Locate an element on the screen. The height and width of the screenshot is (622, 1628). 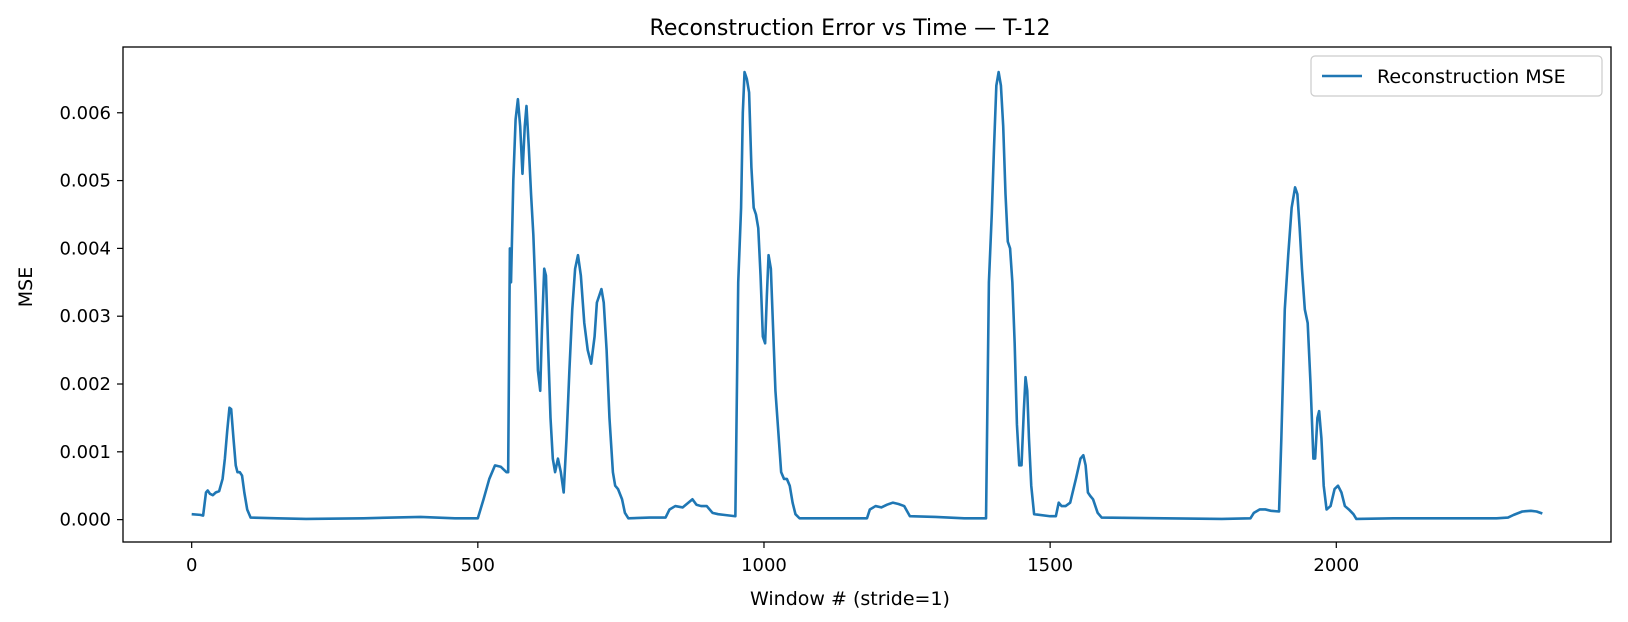
y-tick-label: 0.000 is located at coordinates (85, 520).